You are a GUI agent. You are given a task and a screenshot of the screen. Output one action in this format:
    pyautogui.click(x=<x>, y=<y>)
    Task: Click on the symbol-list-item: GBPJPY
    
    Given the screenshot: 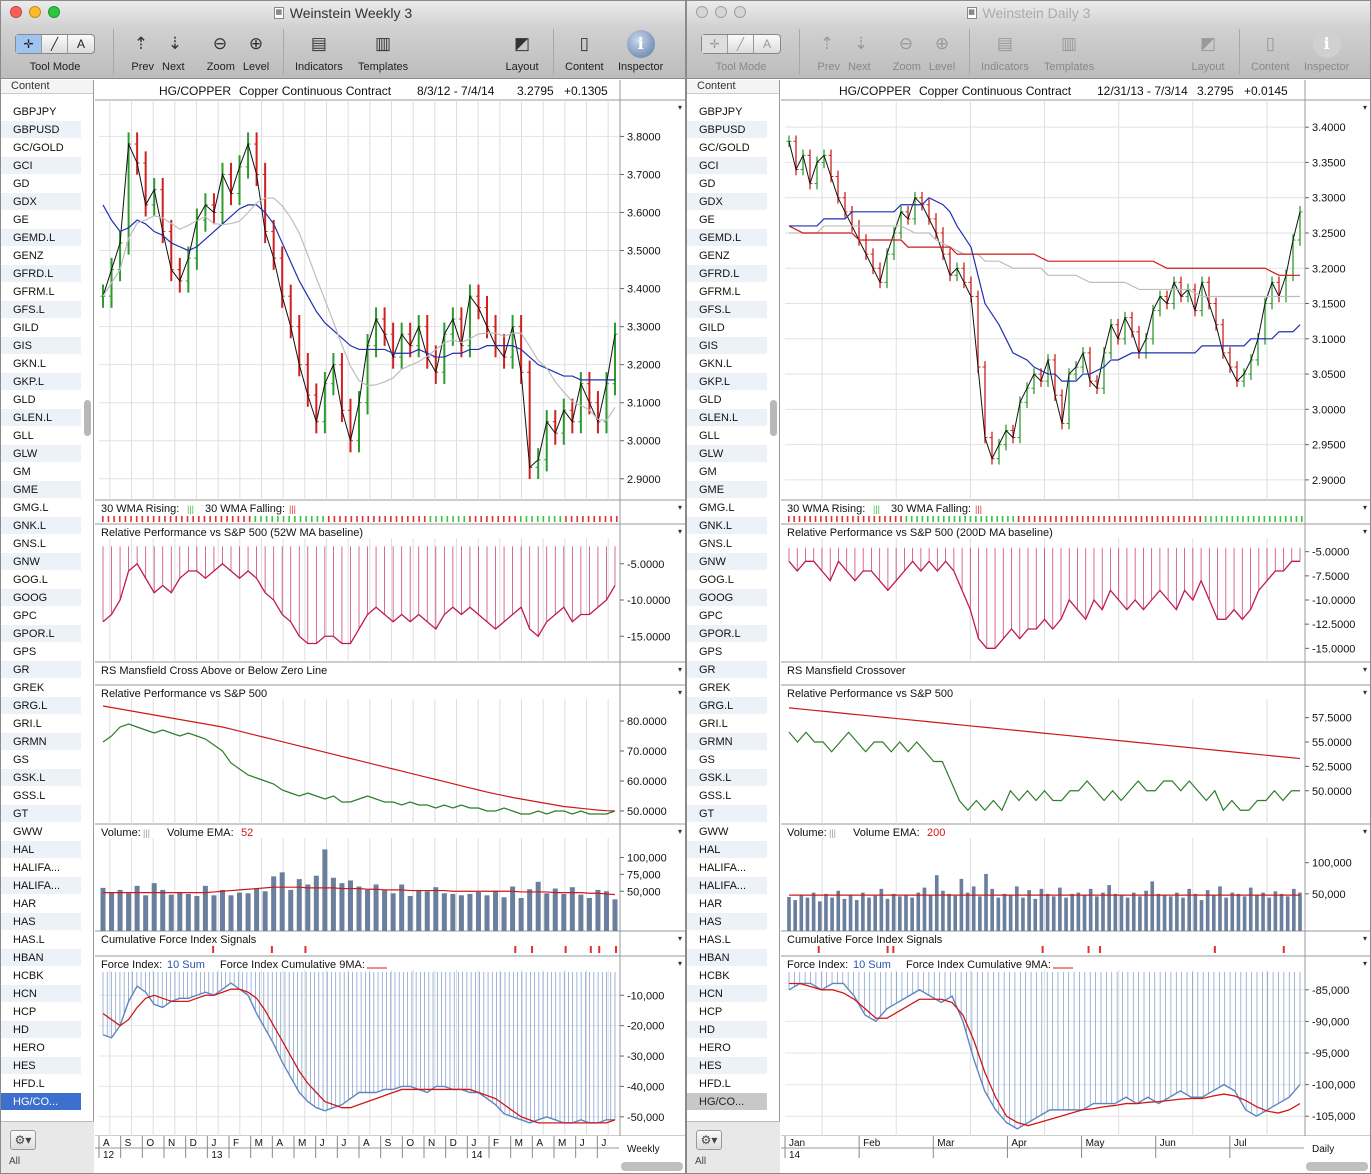 What is the action you would take?
    pyautogui.click(x=41, y=112)
    